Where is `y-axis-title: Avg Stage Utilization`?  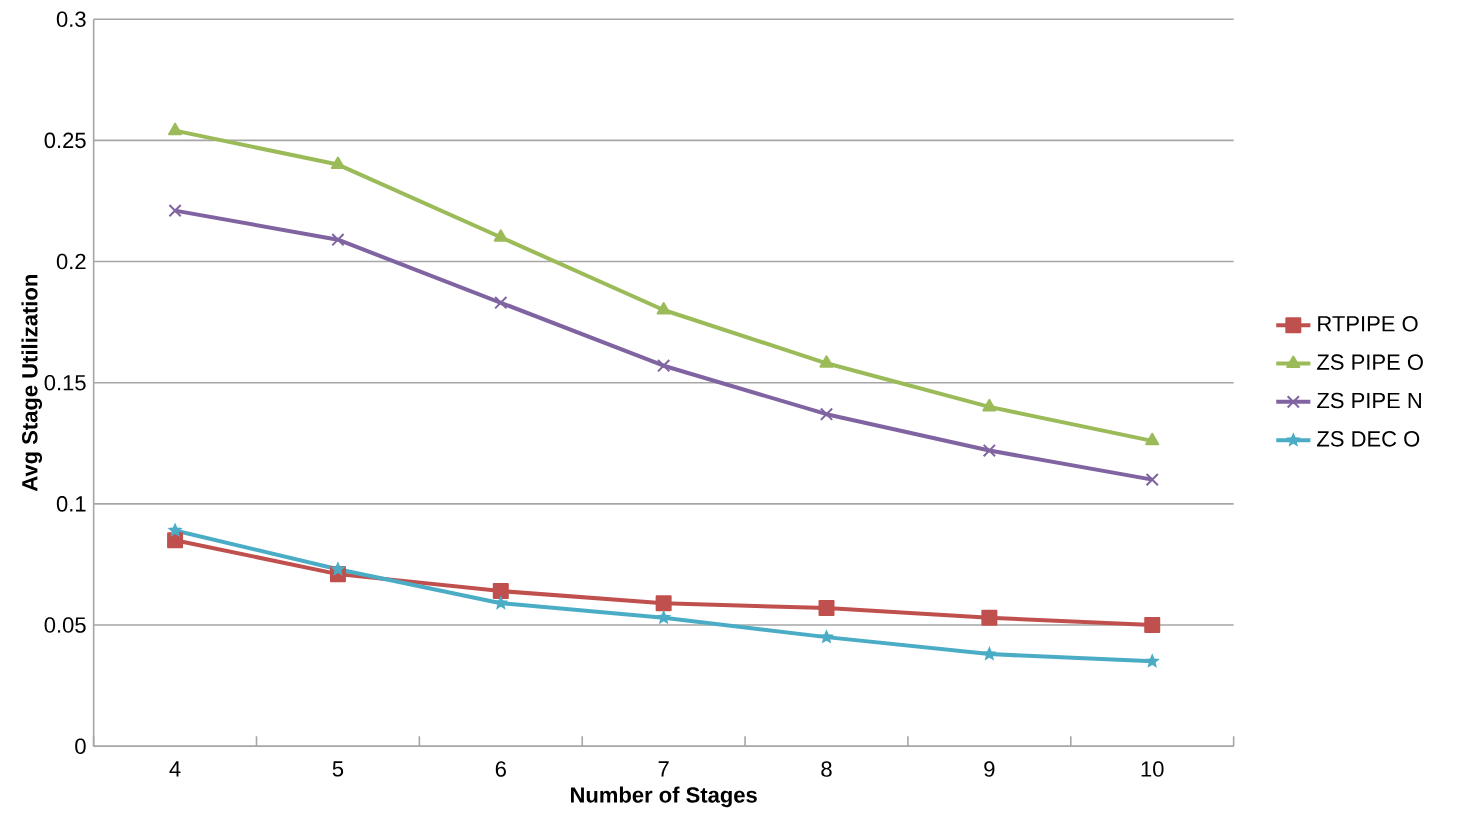 y-axis-title: Avg Stage Utilization is located at coordinates (32, 383).